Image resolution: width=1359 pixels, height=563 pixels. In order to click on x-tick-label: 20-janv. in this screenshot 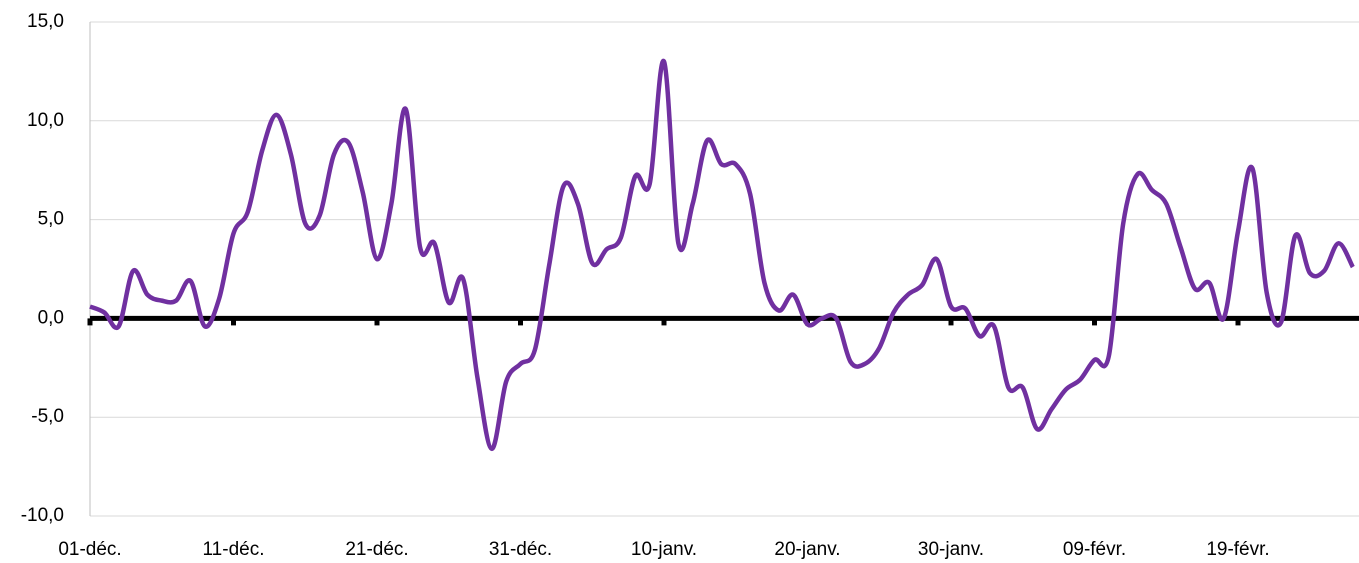, I will do `click(807, 549)`.